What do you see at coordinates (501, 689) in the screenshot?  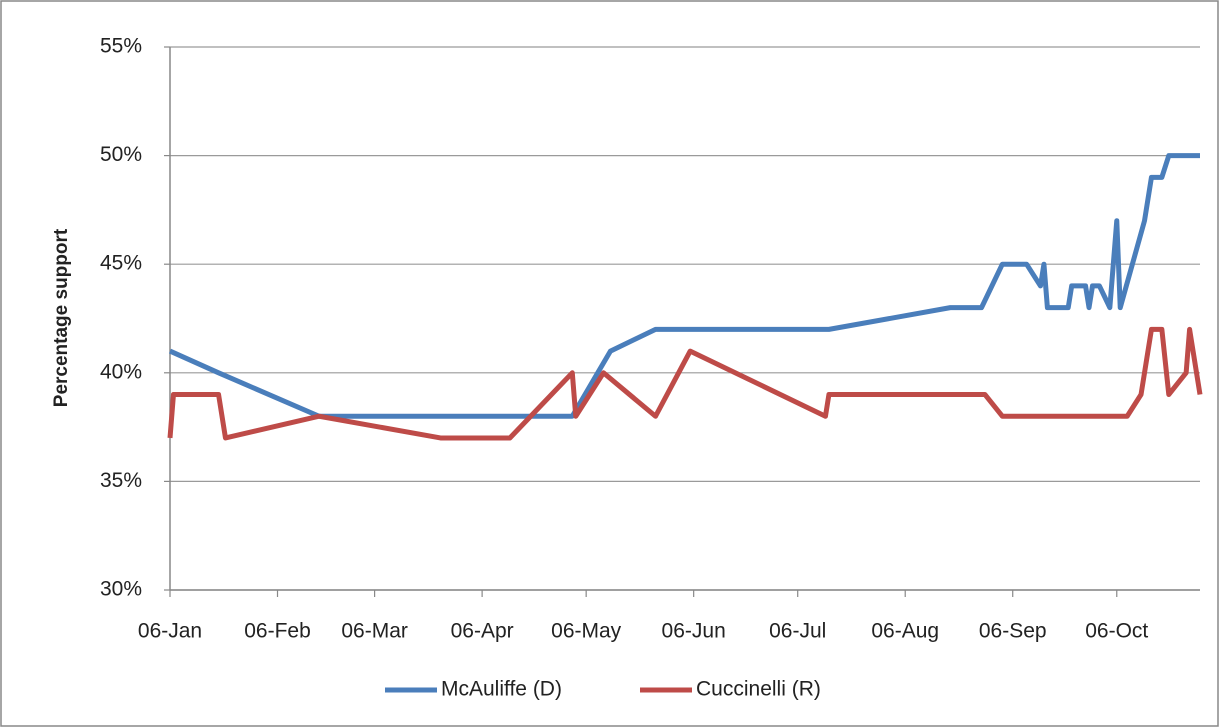 I see `legend-label: McAuliffe (D)` at bounding box center [501, 689].